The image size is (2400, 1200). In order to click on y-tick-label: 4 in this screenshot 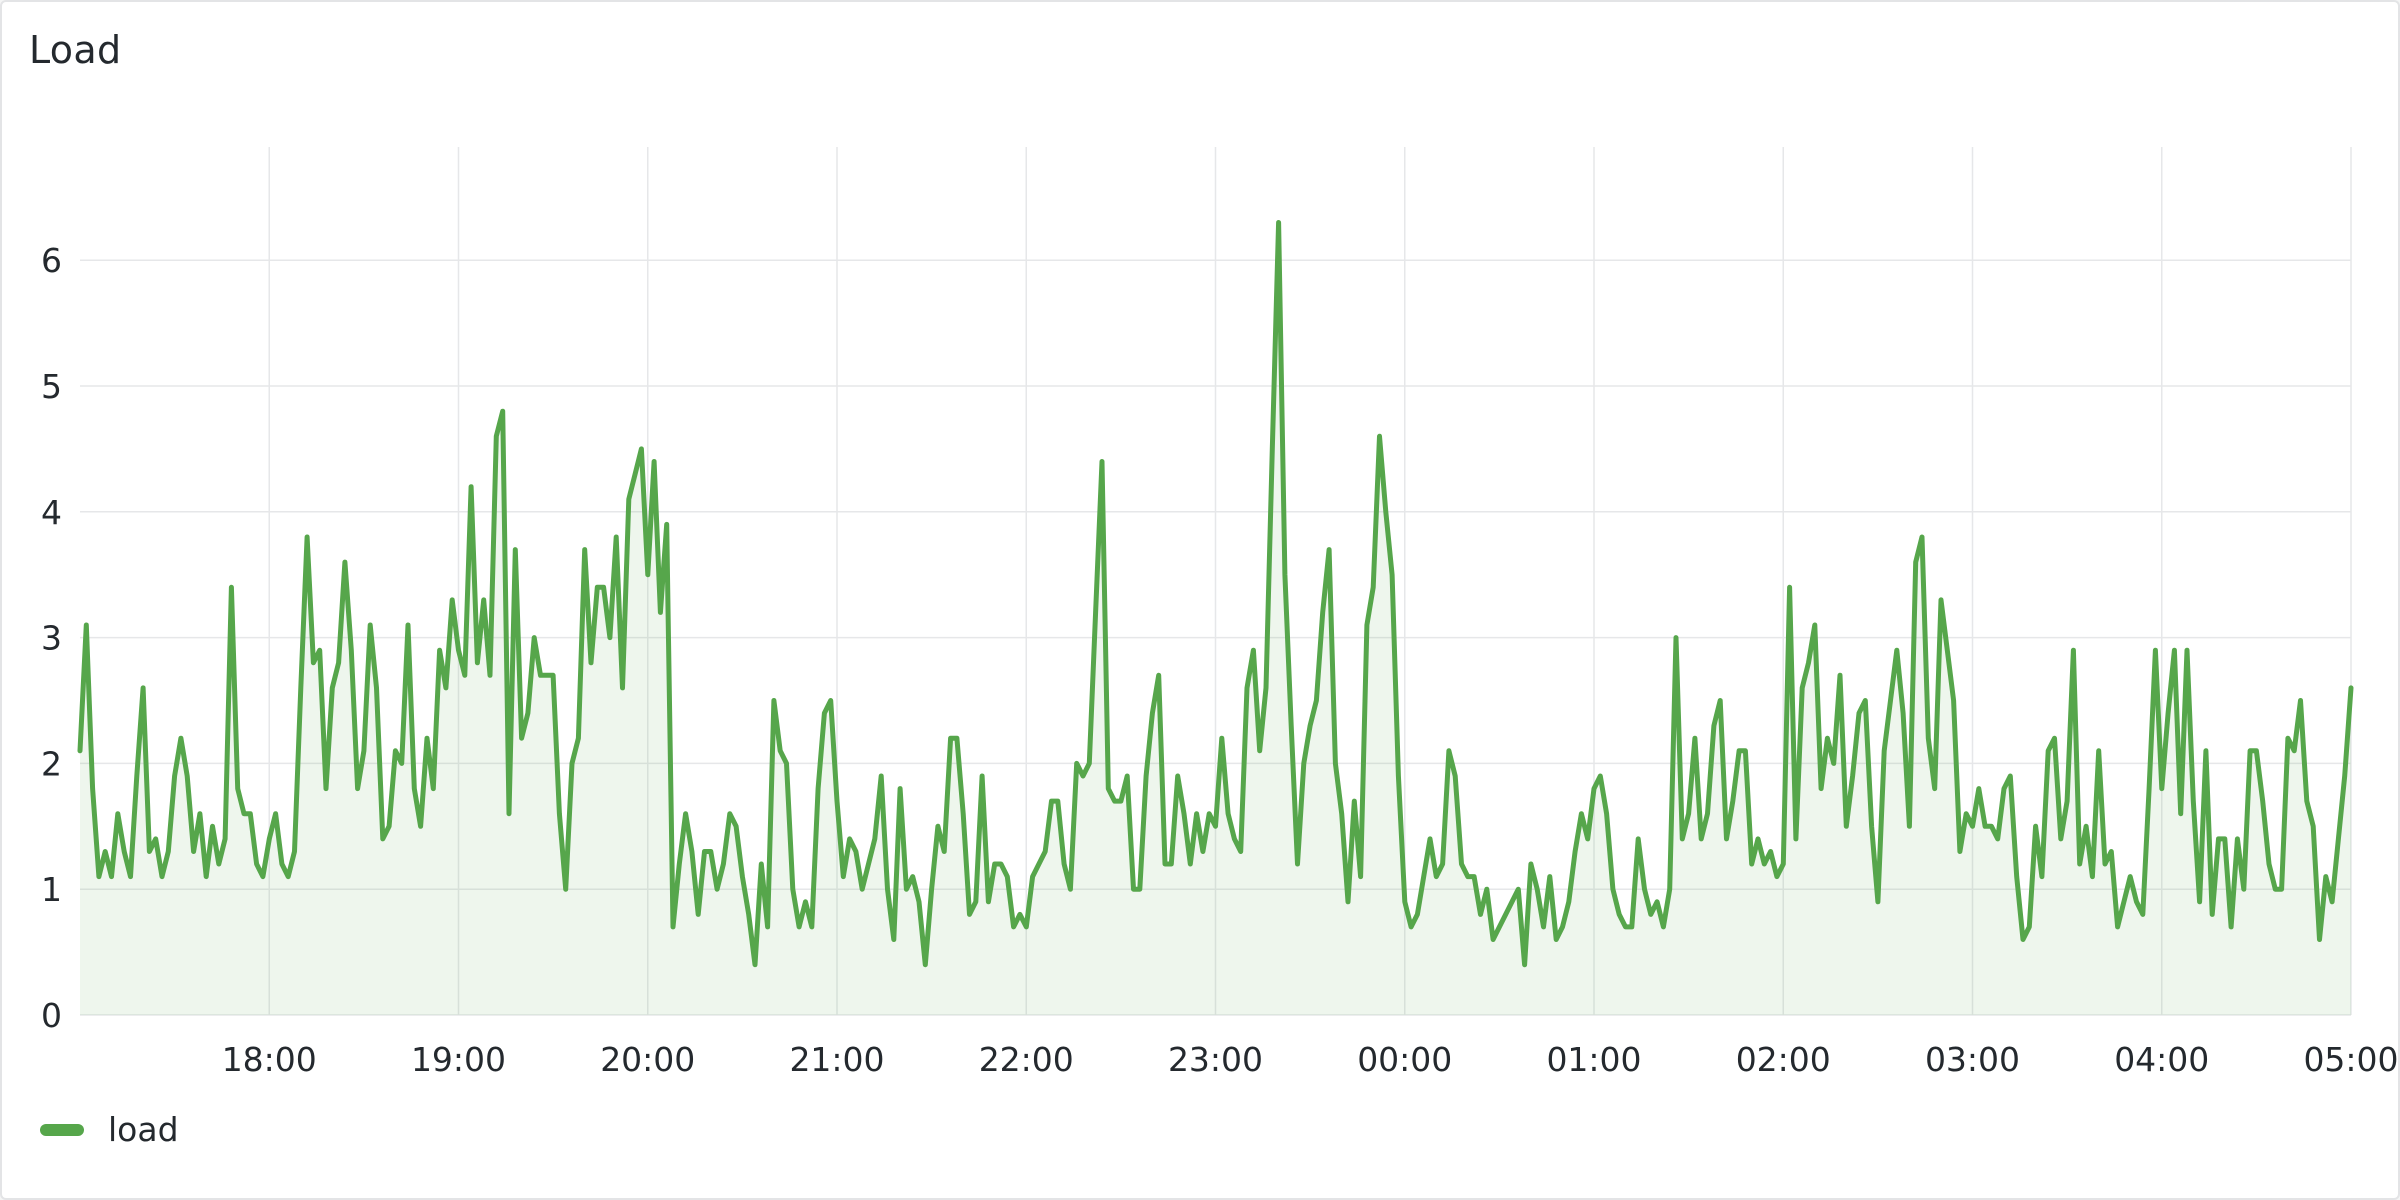, I will do `click(51, 512)`.